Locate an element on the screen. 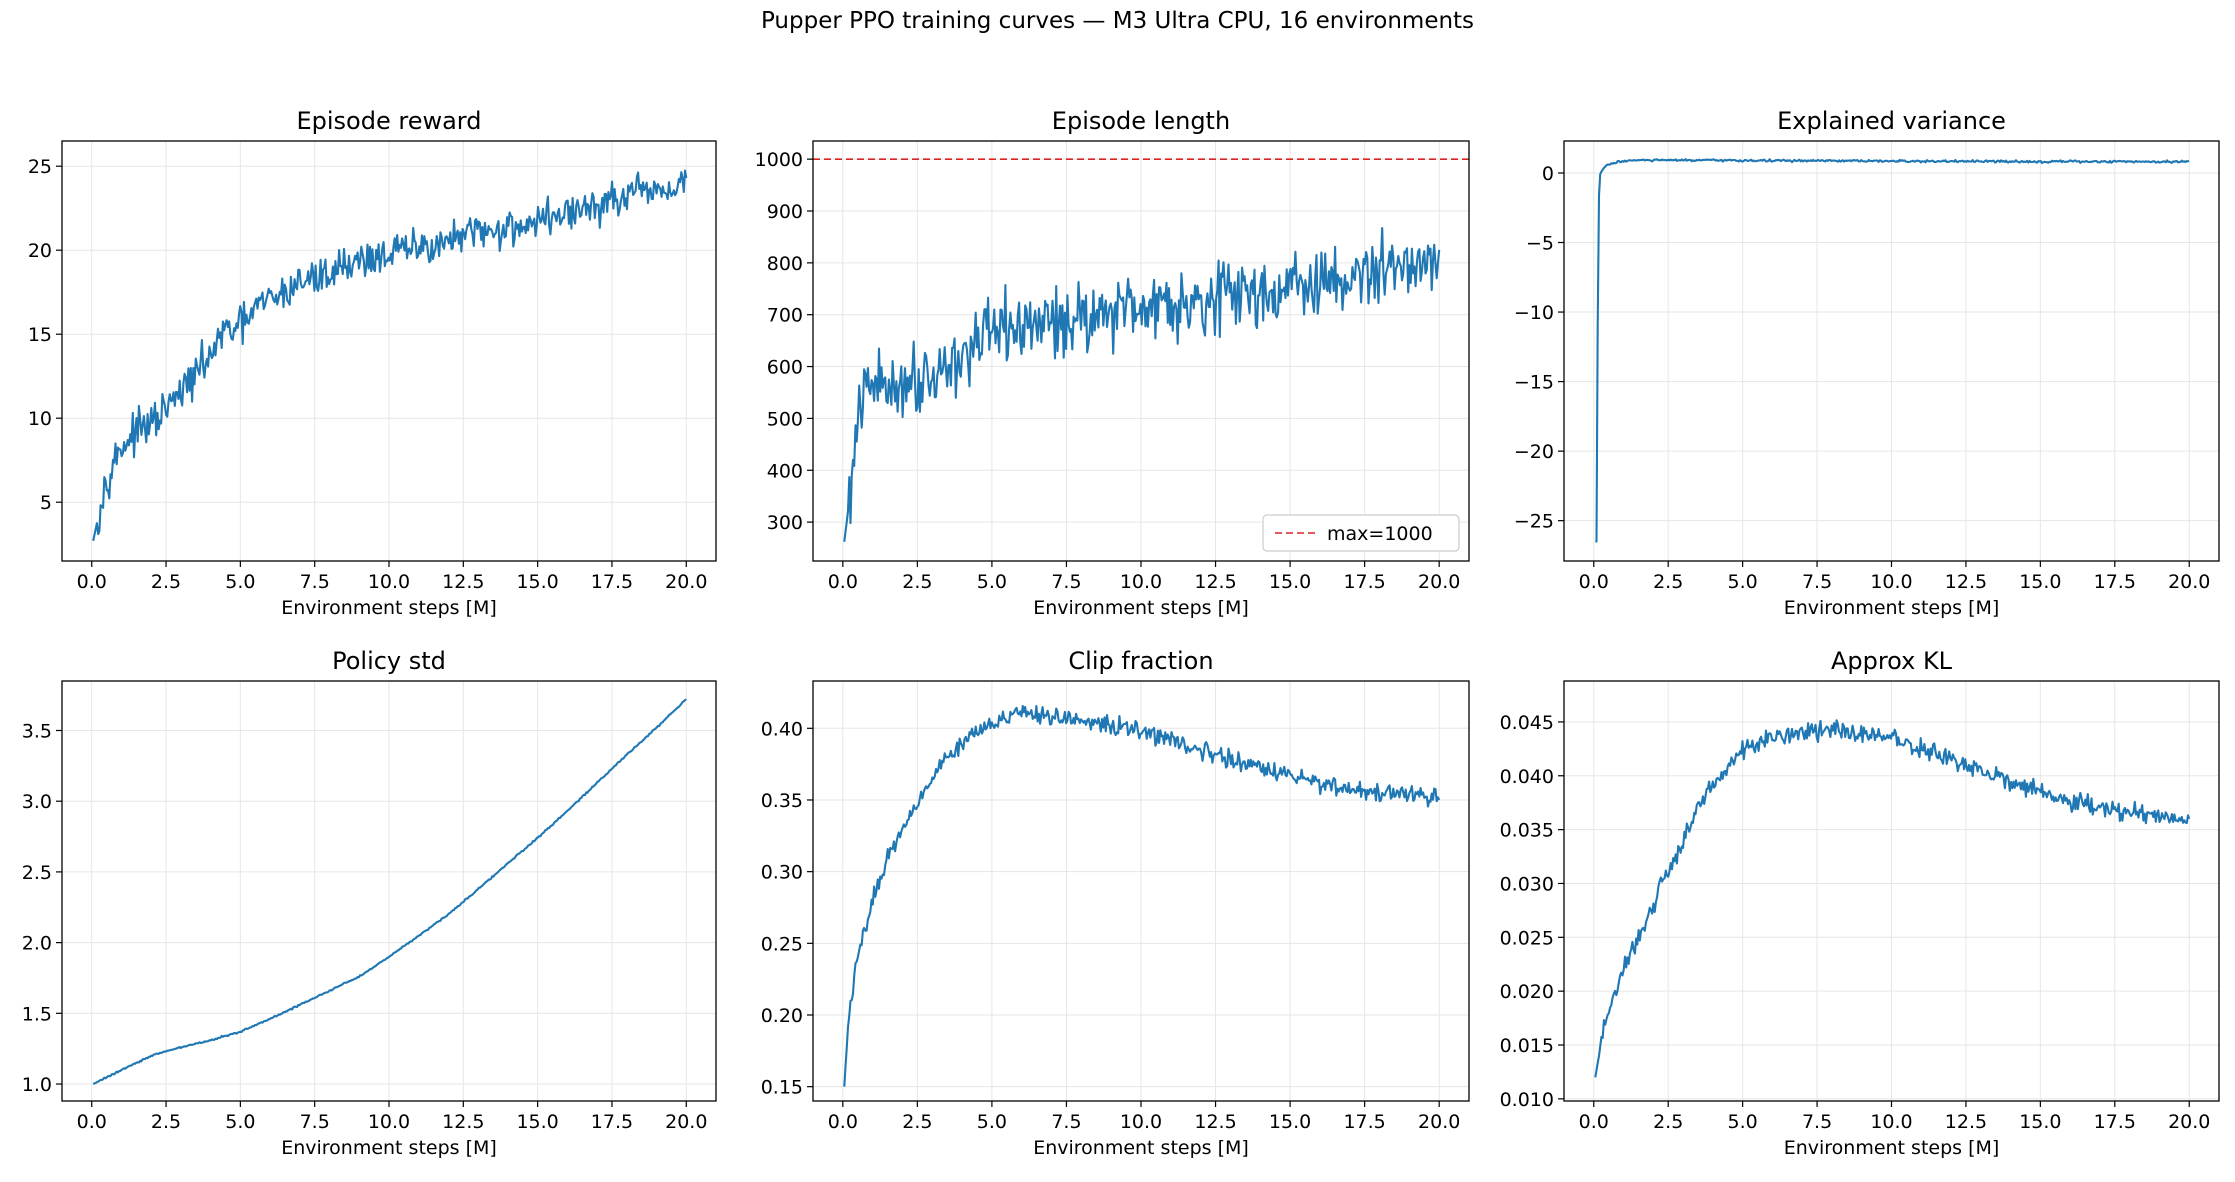  y-tick-label: 500 is located at coordinates (785, 419).